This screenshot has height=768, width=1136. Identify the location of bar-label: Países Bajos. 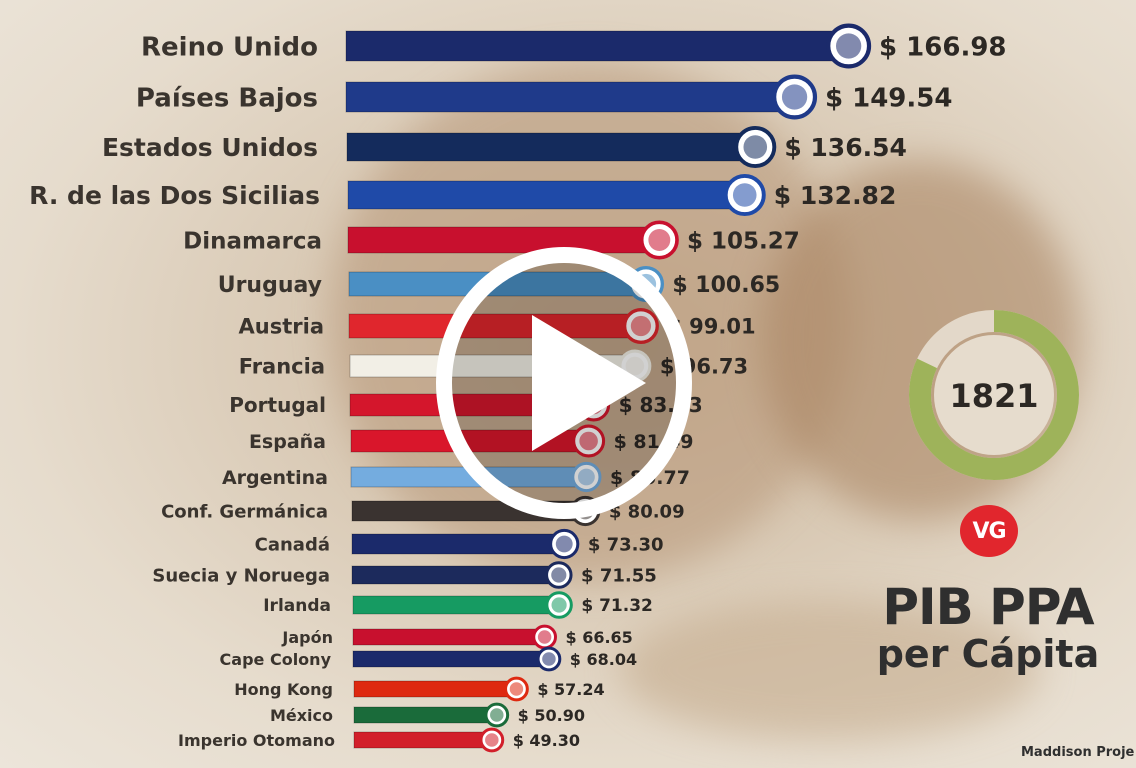
(227, 98).